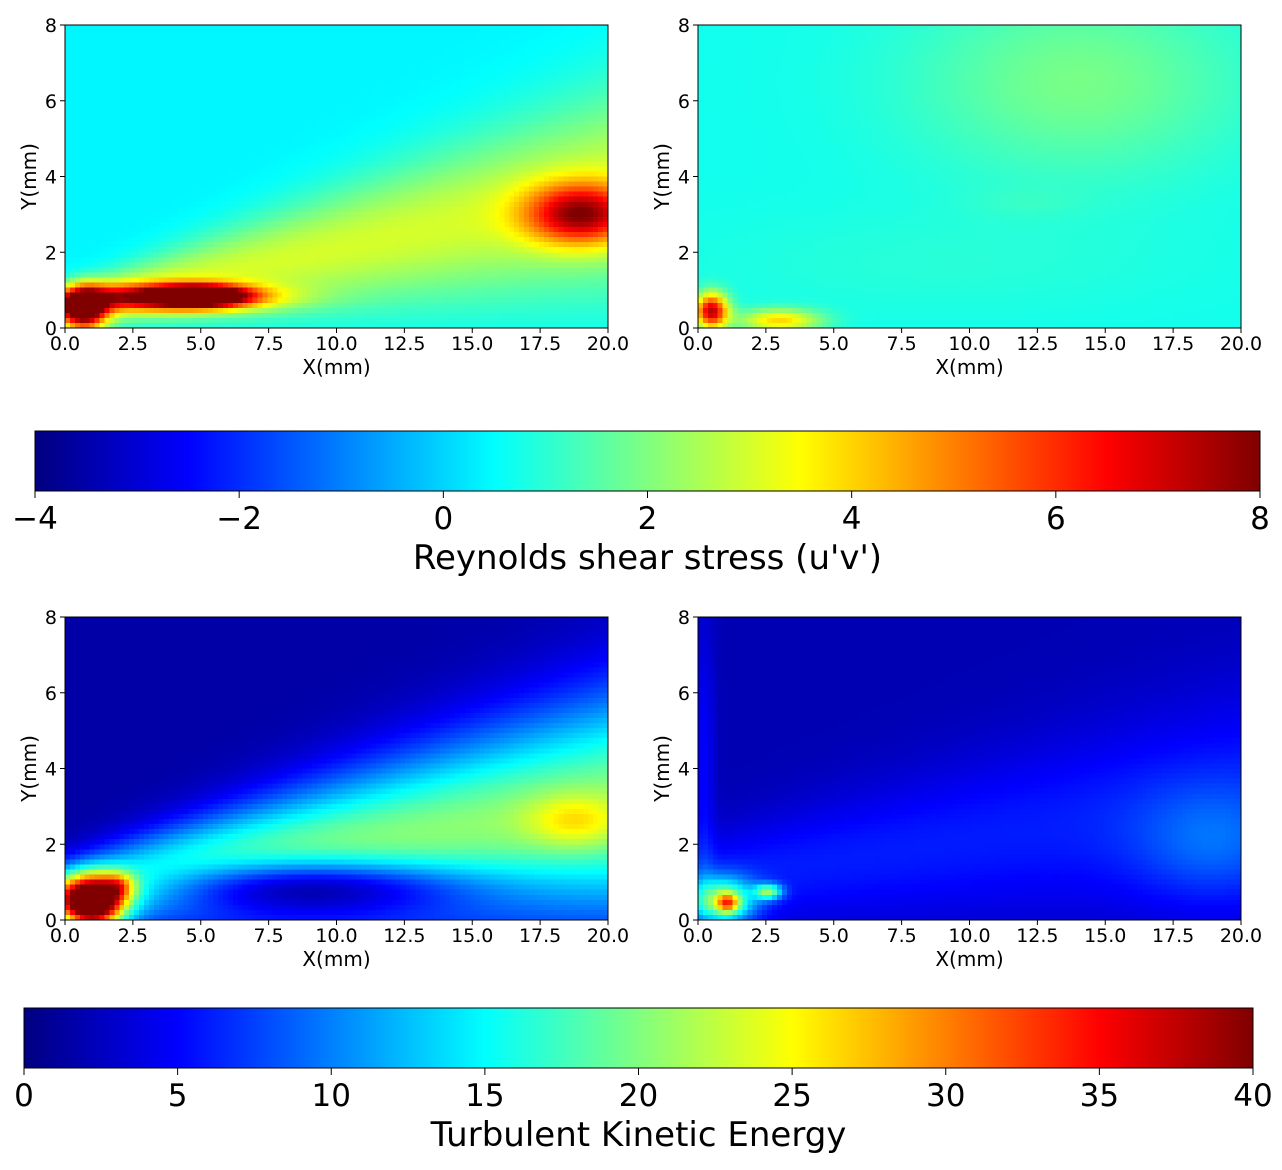 Image resolution: width=1282 pixels, height=1170 pixels. What do you see at coordinates (239, 519) in the screenshot?
I see `colorbar-tick-label: −2` at bounding box center [239, 519].